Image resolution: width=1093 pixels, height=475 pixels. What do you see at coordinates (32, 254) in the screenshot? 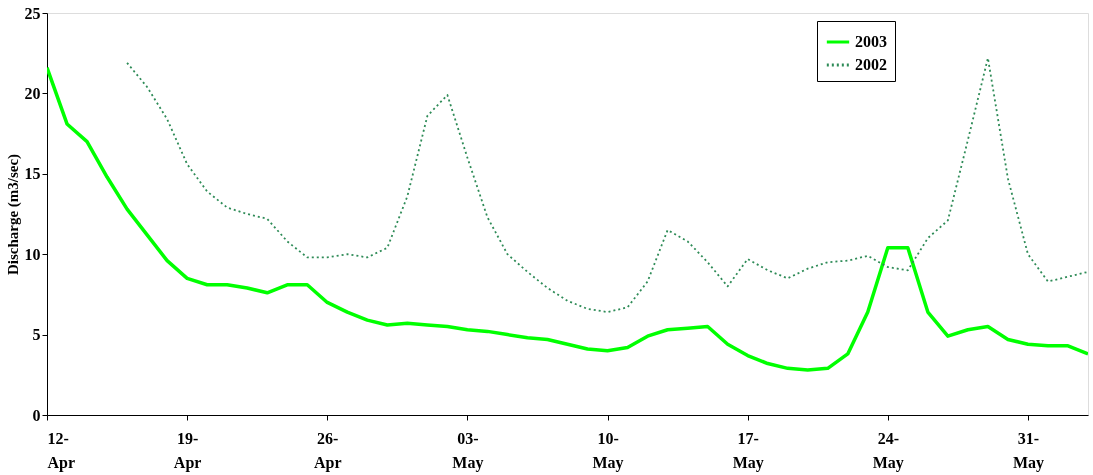
I see `y-tick-label: 10` at bounding box center [32, 254].